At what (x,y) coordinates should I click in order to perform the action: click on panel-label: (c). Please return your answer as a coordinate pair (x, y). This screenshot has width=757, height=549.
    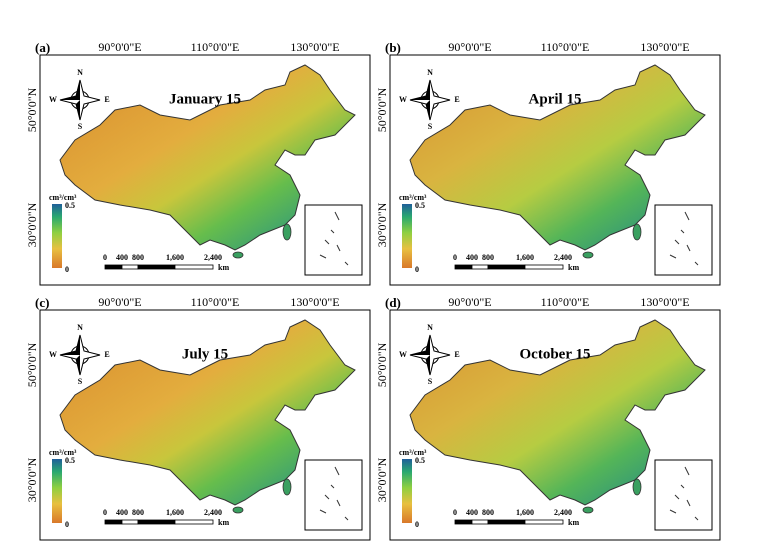
    Looking at the image, I should click on (42, 302).